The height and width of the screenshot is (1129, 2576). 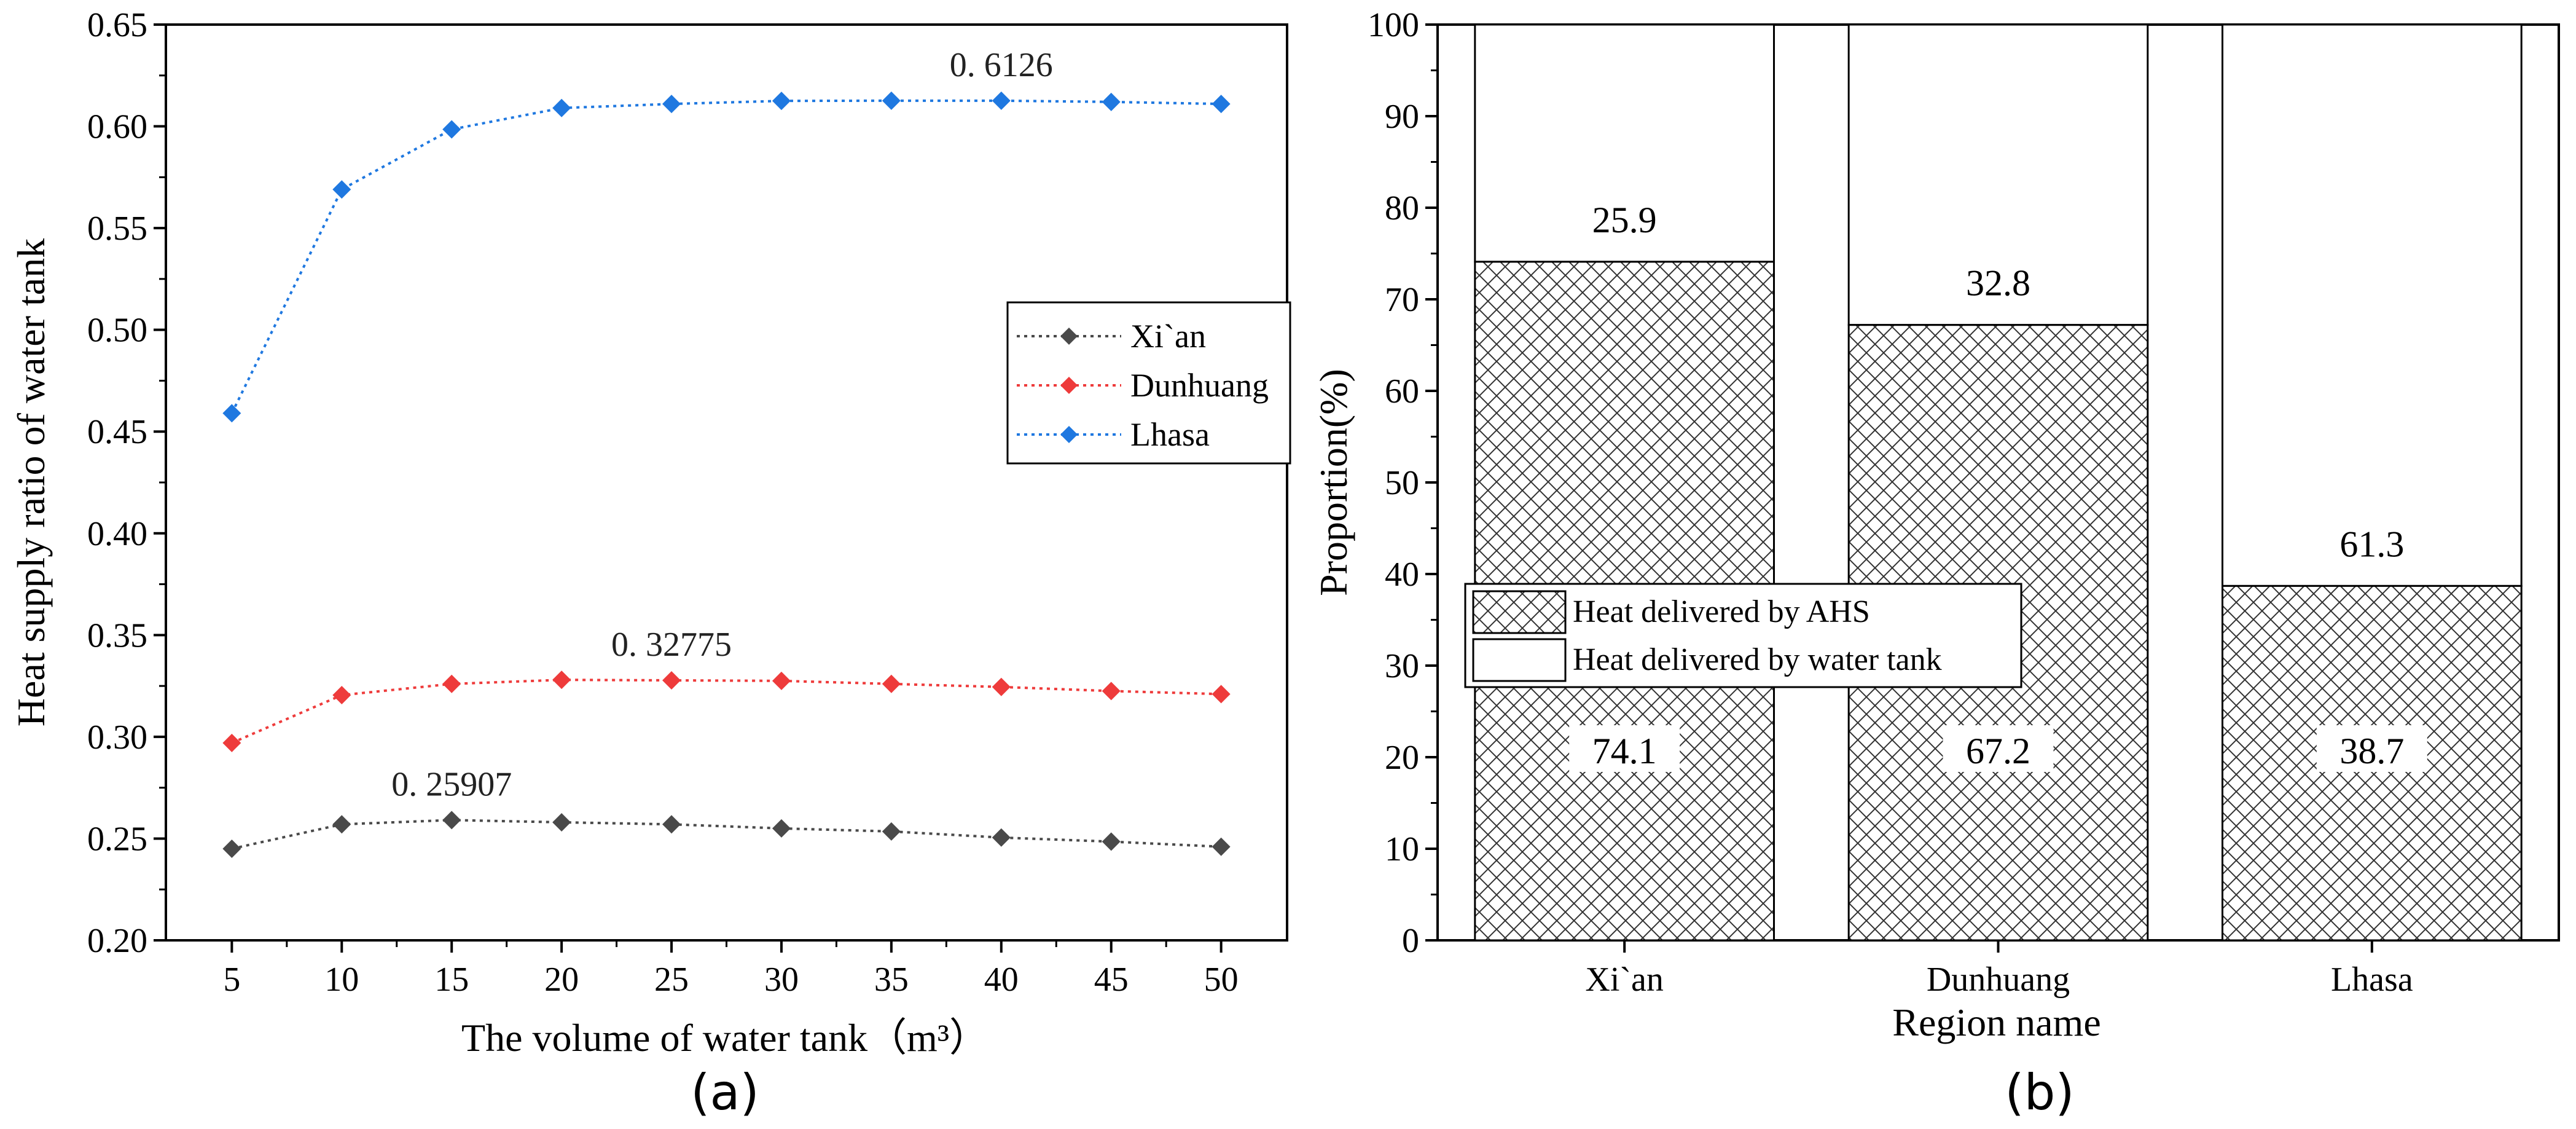 What do you see at coordinates (117, 534) in the screenshot?
I see `y-tick-label-a: 0.40` at bounding box center [117, 534].